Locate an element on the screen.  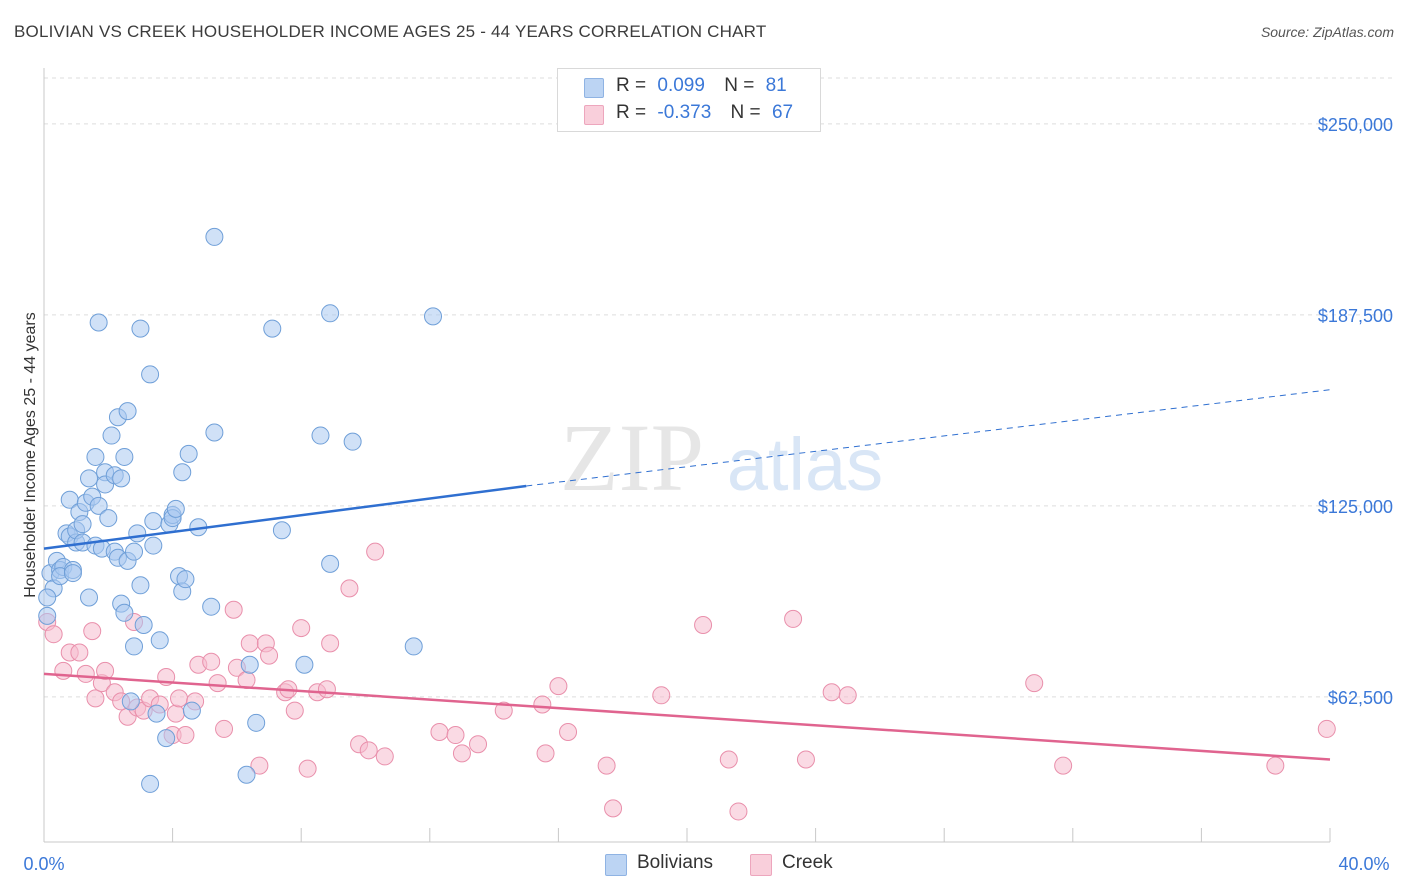
bottom-legend-swatch-bolivians is located at coordinates (616, 865).